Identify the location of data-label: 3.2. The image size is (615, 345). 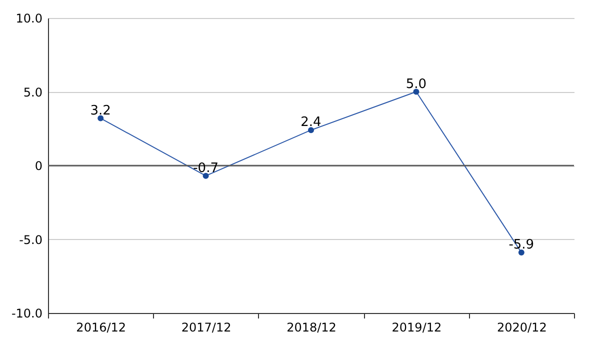
(100, 110).